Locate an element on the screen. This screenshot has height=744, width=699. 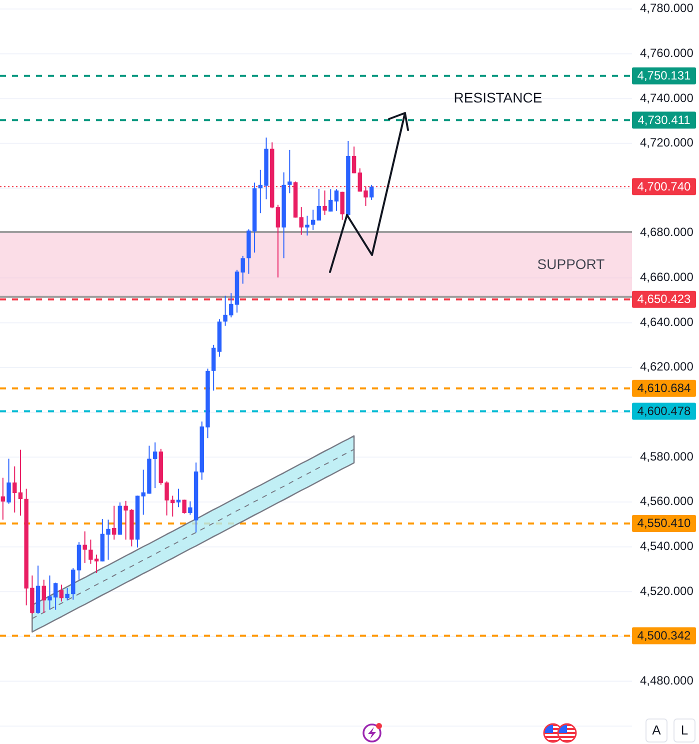
y-tick-label: 4,680.000 is located at coordinates (667, 232).